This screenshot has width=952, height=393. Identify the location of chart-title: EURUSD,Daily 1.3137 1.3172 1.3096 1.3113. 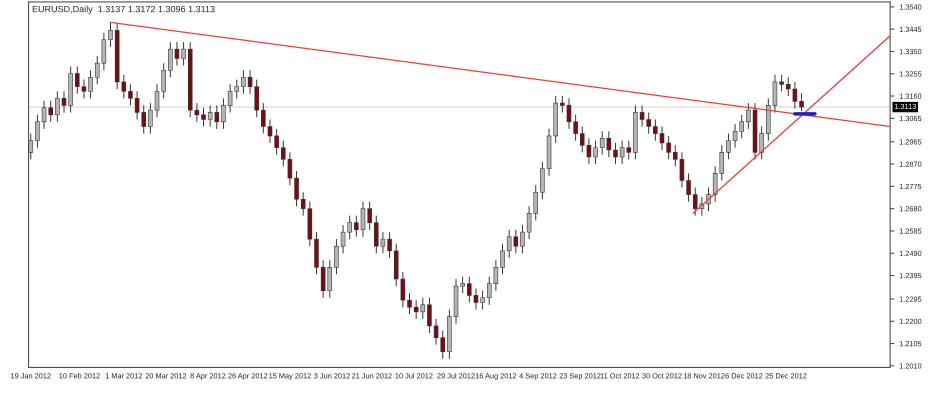
(123, 10).